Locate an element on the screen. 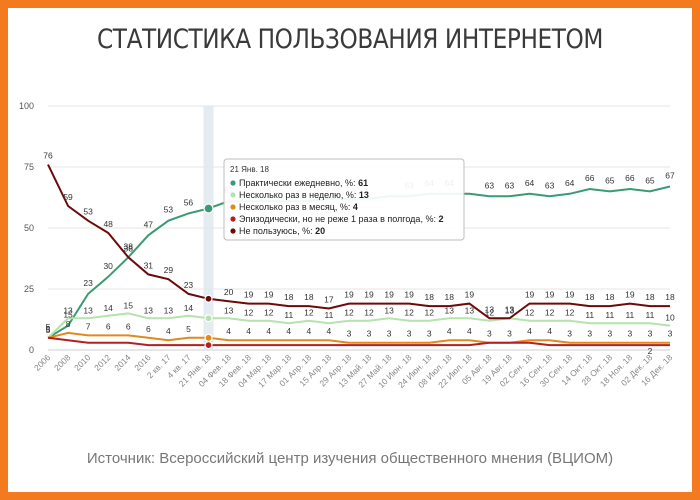 Image resolution: width=700 pixels, height=500 pixels. data-label-weekly: 14 is located at coordinates (189, 308).